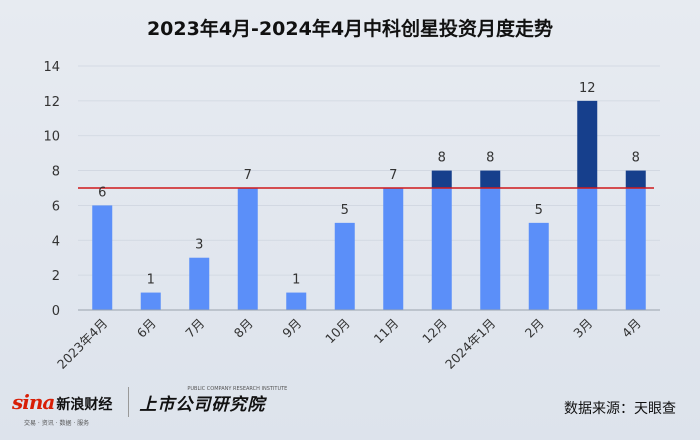 Image resolution: width=700 pixels, height=440 pixels. Describe the element at coordinates (56, 241) in the screenshot. I see `y-tick-label: 4` at that location.